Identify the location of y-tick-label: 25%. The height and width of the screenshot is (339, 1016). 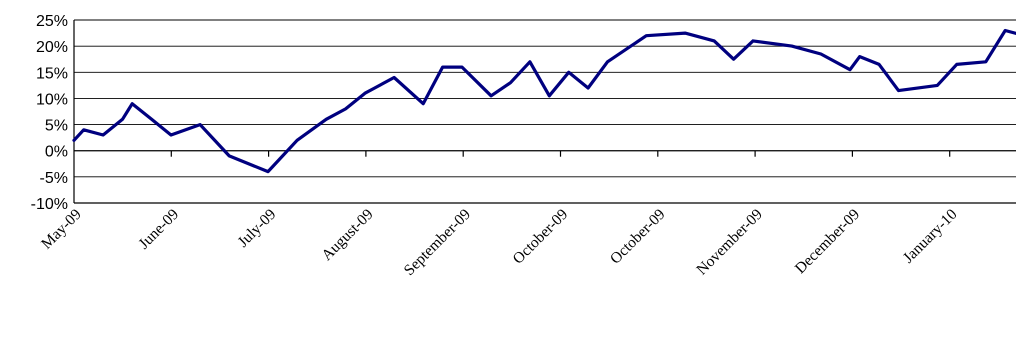
(52, 21).